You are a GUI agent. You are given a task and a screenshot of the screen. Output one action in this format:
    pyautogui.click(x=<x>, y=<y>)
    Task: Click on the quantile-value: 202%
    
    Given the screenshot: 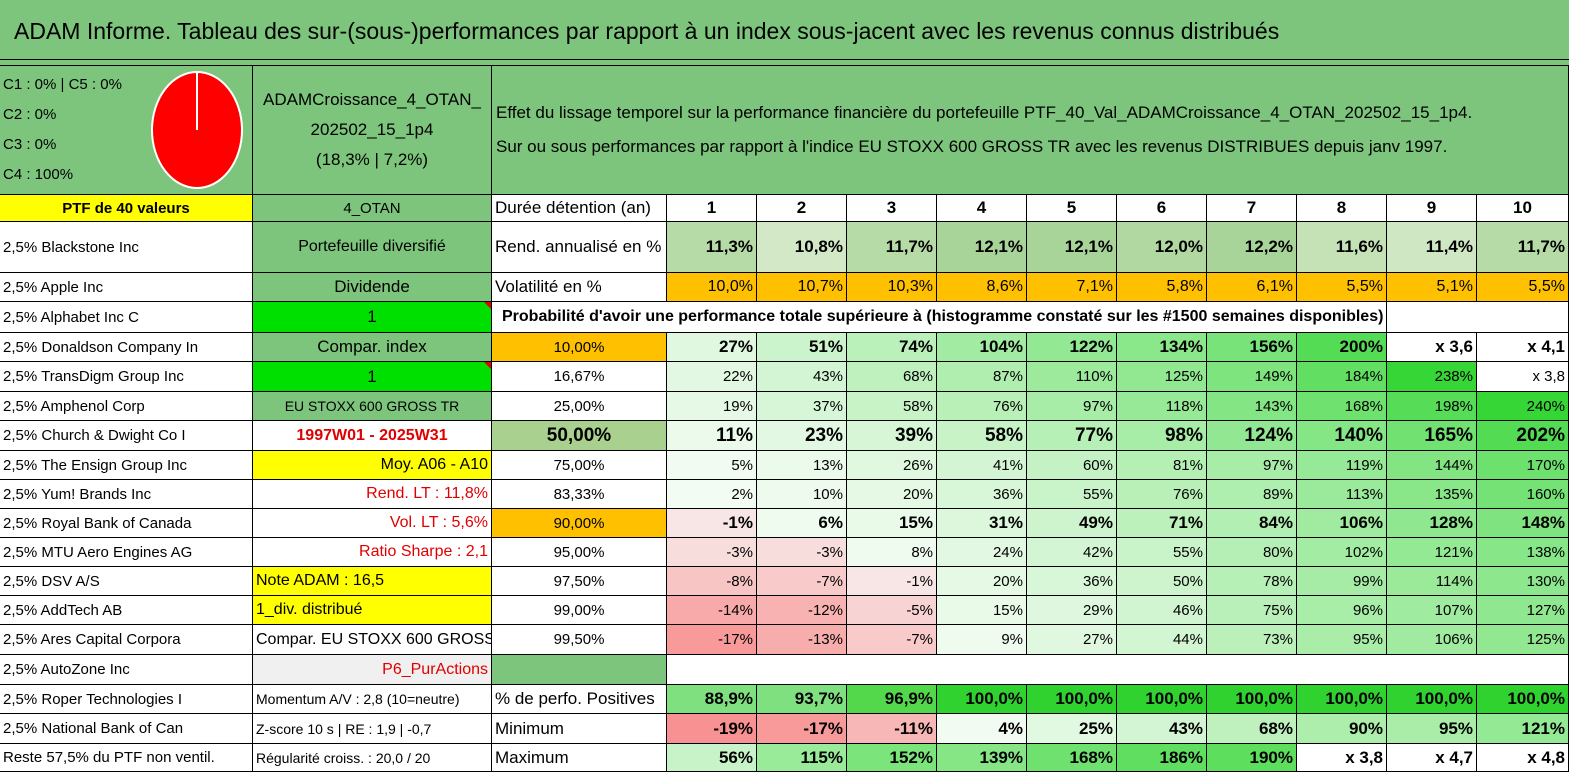 What is the action you would take?
    pyautogui.click(x=1523, y=436)
    